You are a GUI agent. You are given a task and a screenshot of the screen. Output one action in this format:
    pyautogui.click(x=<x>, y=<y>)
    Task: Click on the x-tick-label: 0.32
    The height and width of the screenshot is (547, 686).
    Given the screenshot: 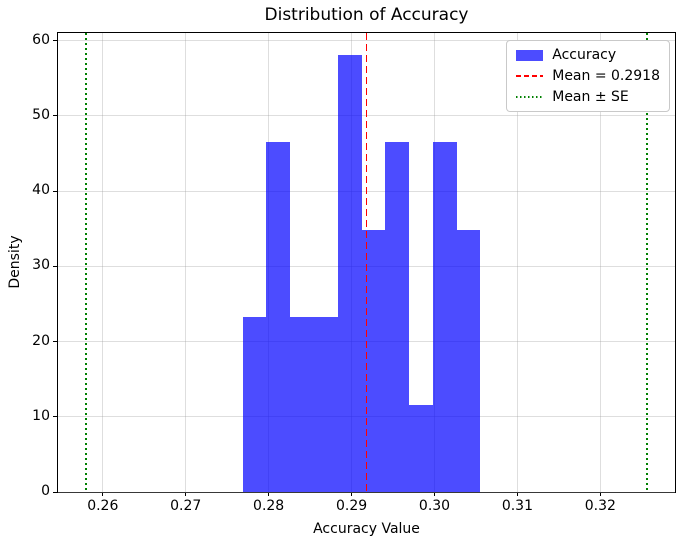 What is the action you would take?
    pyautogui.click(x=600, y=506)
    